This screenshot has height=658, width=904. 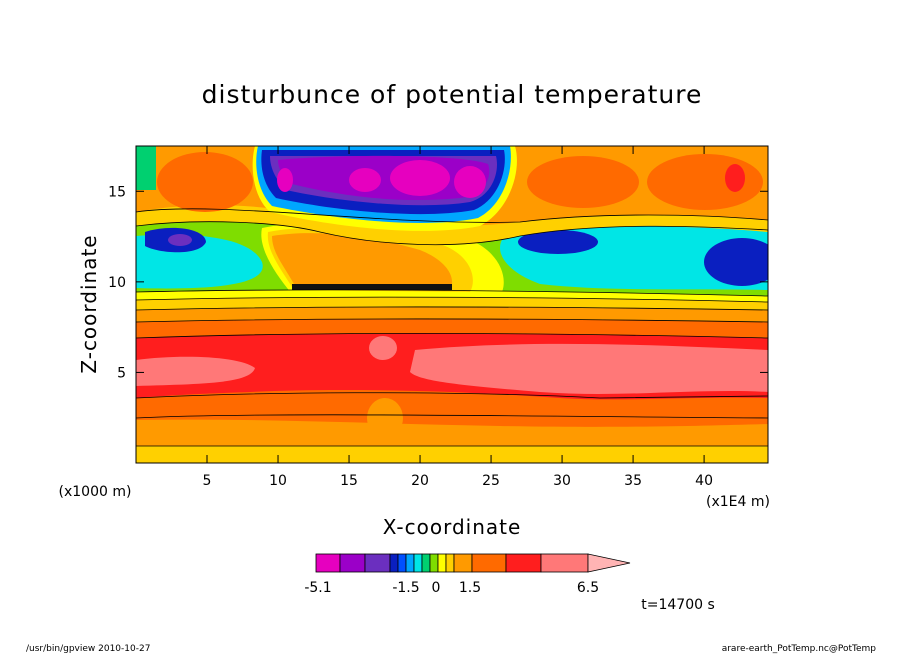 I want to click on purple-left, so click(x=180, y=240).